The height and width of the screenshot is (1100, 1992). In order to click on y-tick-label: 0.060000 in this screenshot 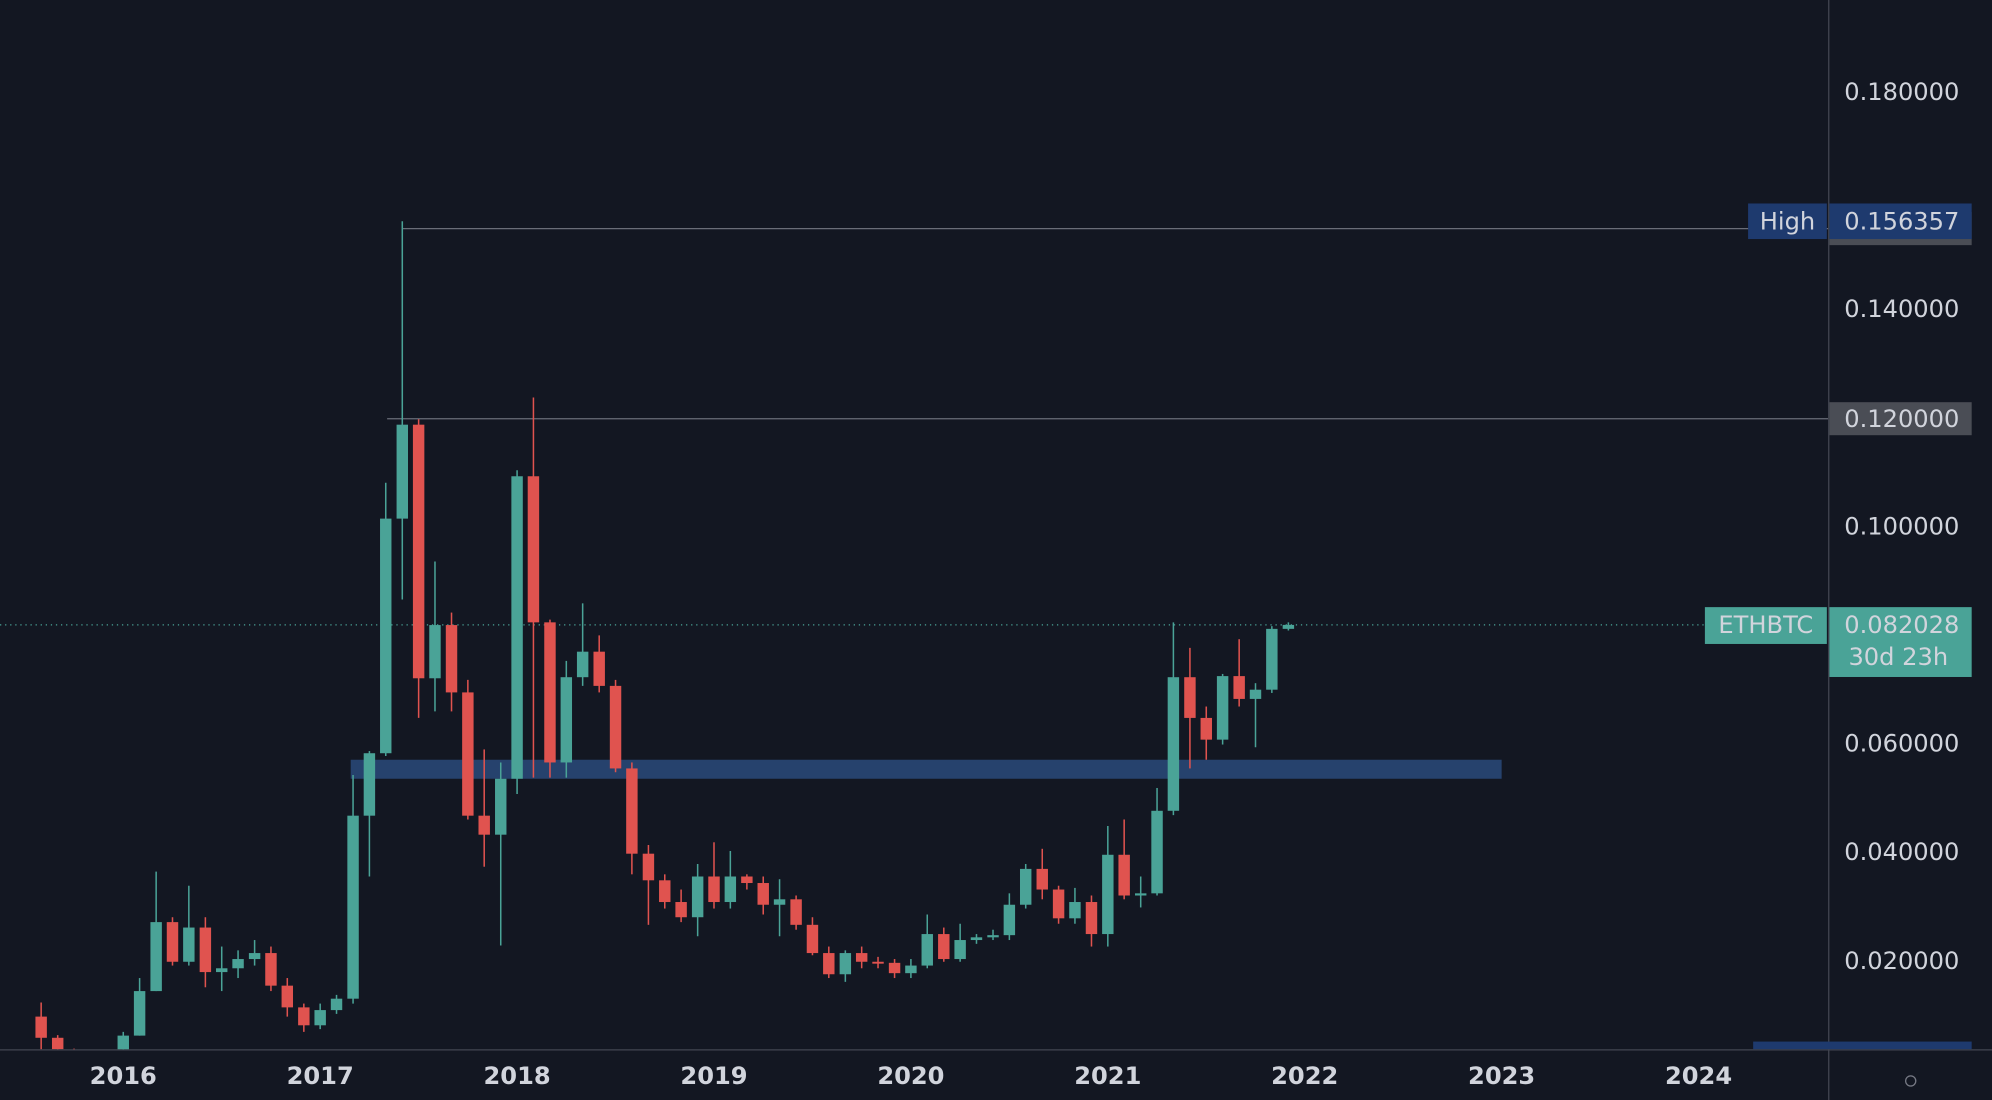, I will do `click(1901, 744)`.